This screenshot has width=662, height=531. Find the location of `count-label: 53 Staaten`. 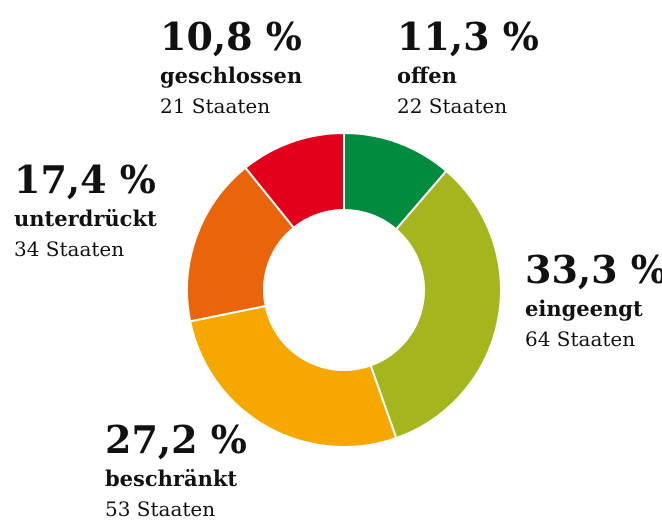

count-label: 53 Staaten is located at coordinates (160, 509).